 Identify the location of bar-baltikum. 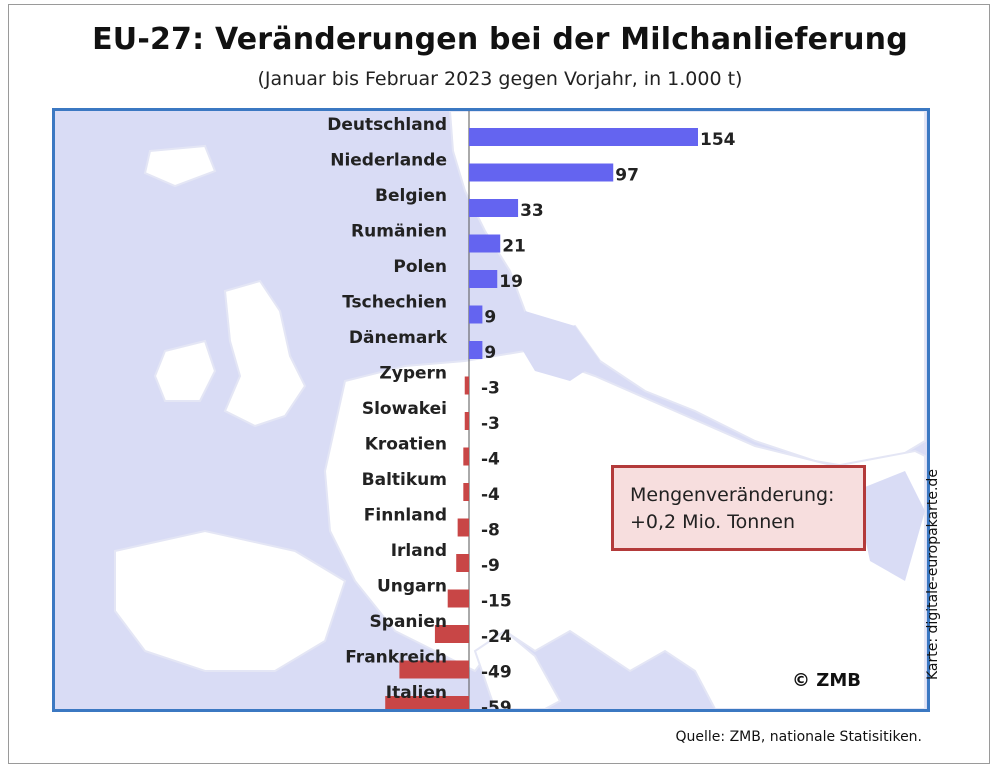
(466, 492).